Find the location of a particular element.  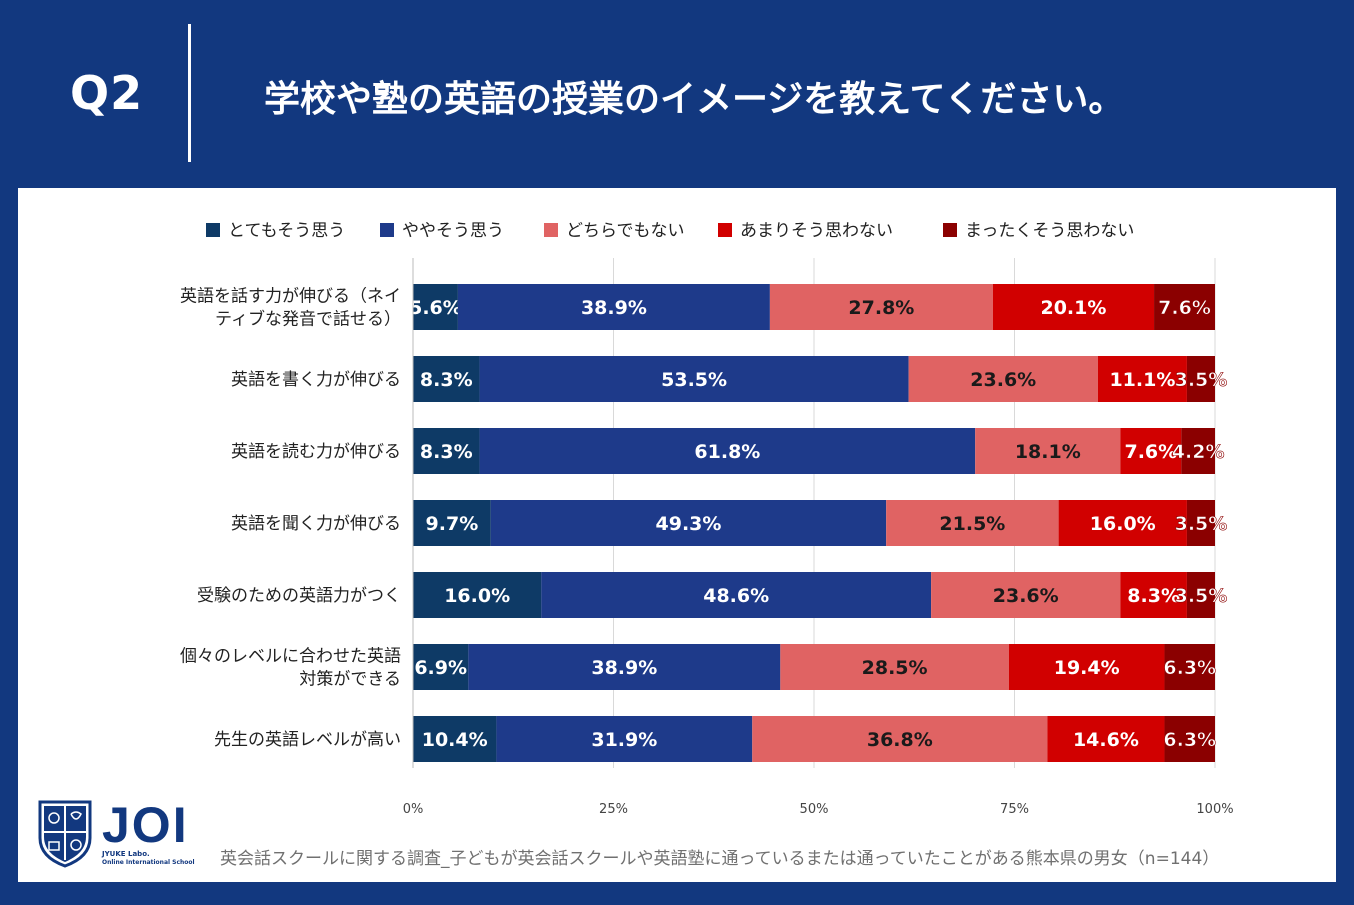

data-label: 11.1% is located at coordinates (1142, 380).